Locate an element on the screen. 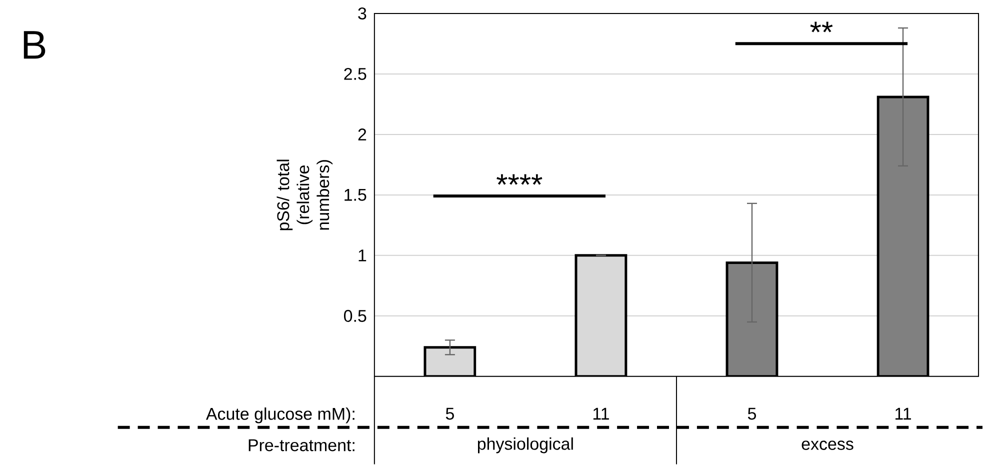 This screenshot has width=984, height=465. y-axis-title: pS6/ total (relative numbers) is located at coordinates (304, 195).